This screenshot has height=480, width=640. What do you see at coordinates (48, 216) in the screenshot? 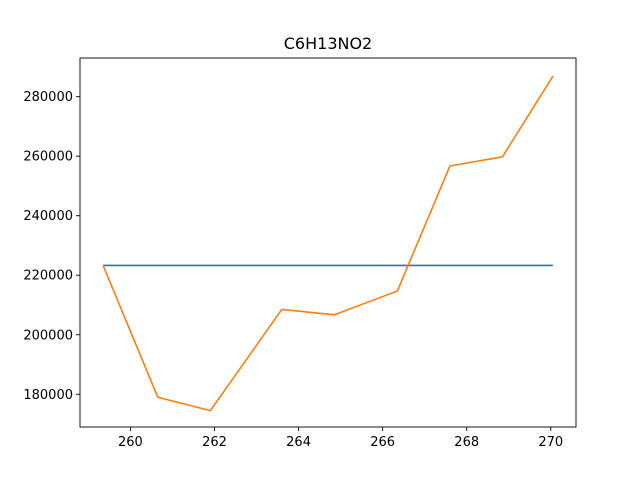
I see `y-tick-label: 240000` at bounding box center [48, 216].